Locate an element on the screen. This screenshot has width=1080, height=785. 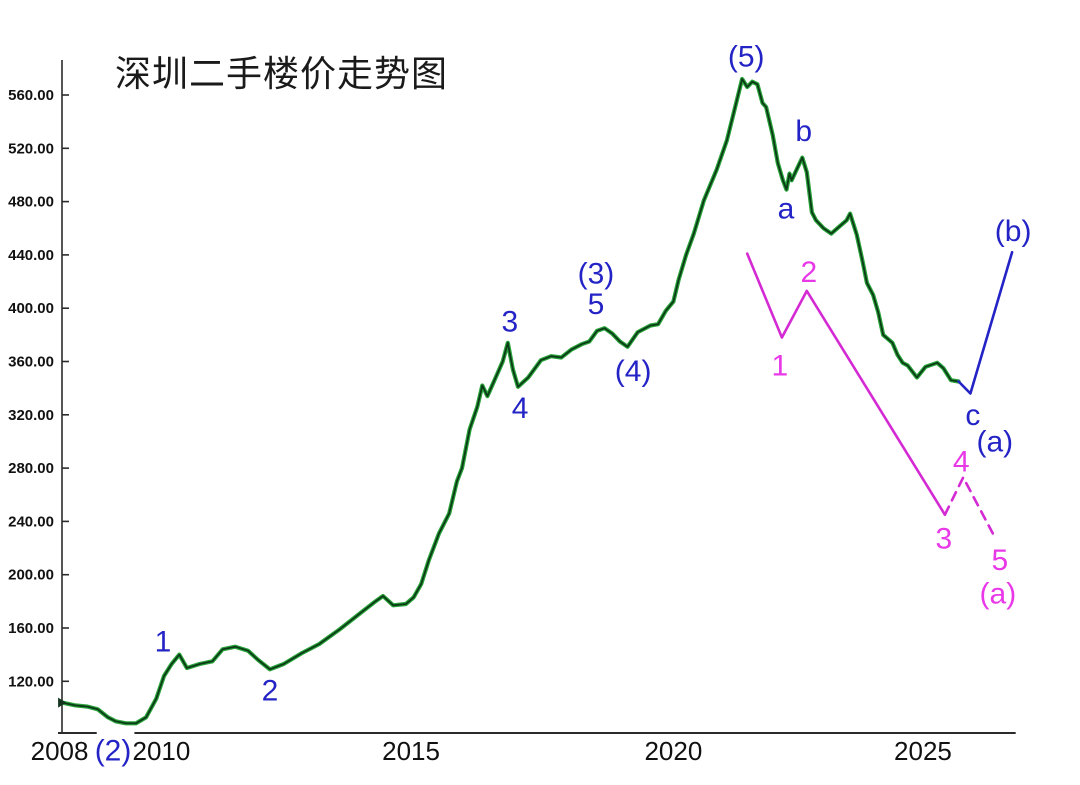
wave-label-blue-p5p: (5) is located at coordinates (746, 56).